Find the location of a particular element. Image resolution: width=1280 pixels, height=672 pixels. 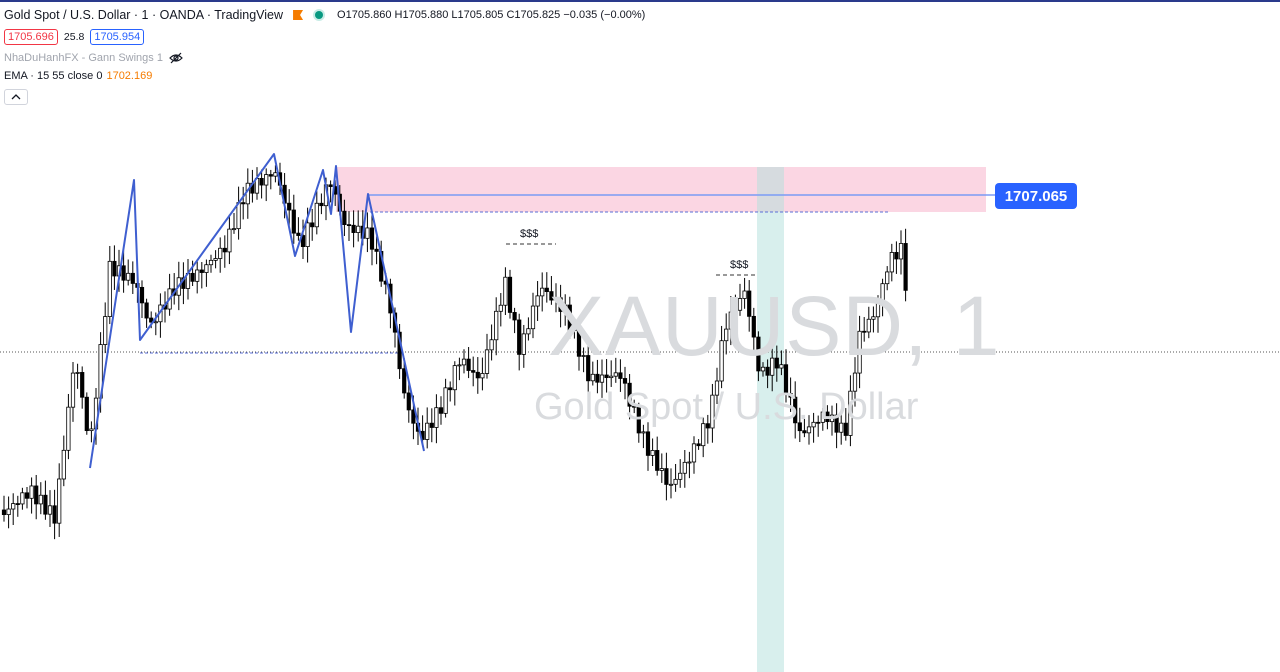

sell-button: 1705.696 is located at coordinates (31, 37).